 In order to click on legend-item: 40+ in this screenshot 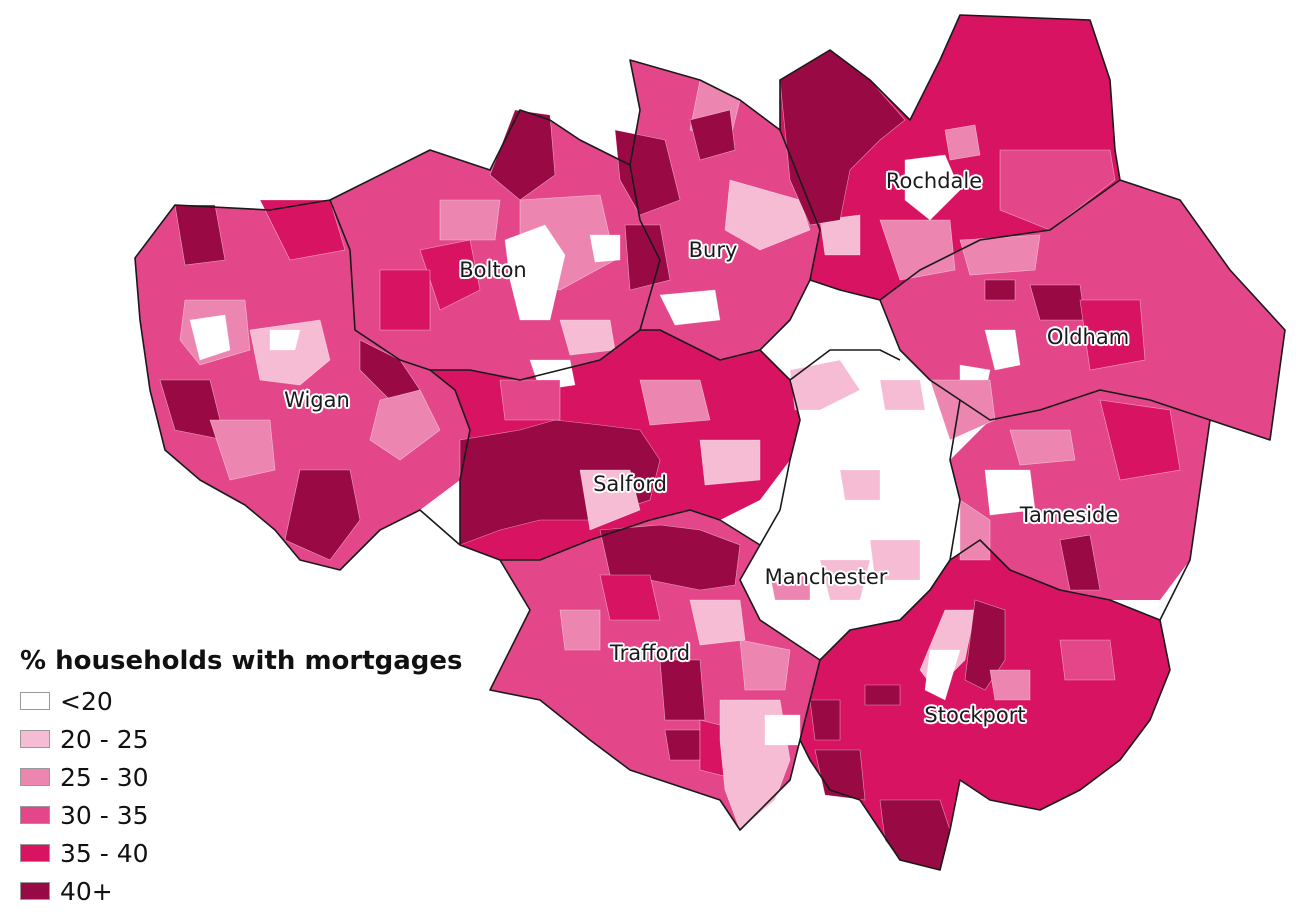, I will do `click(241, 891)`.